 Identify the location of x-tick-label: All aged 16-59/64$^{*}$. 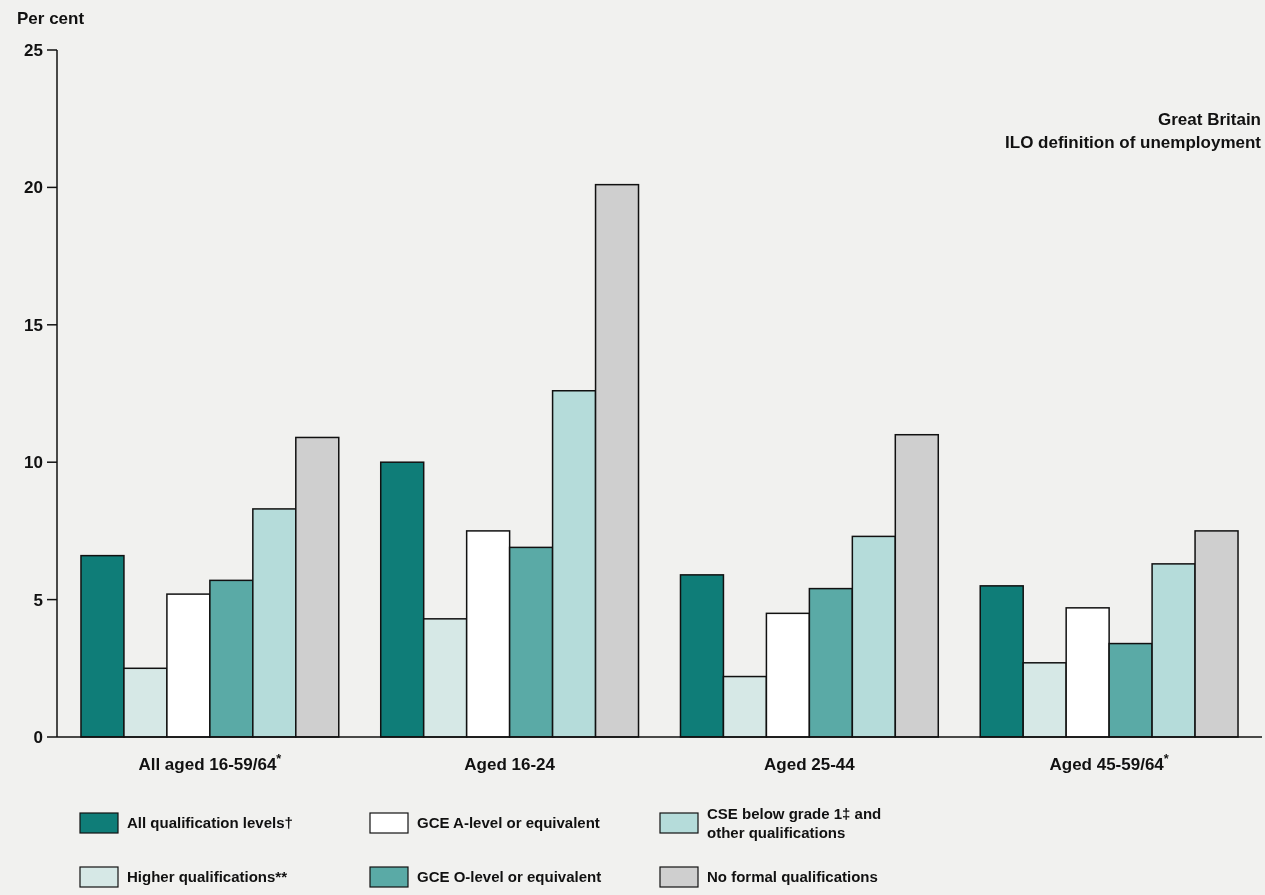
(210, 762).